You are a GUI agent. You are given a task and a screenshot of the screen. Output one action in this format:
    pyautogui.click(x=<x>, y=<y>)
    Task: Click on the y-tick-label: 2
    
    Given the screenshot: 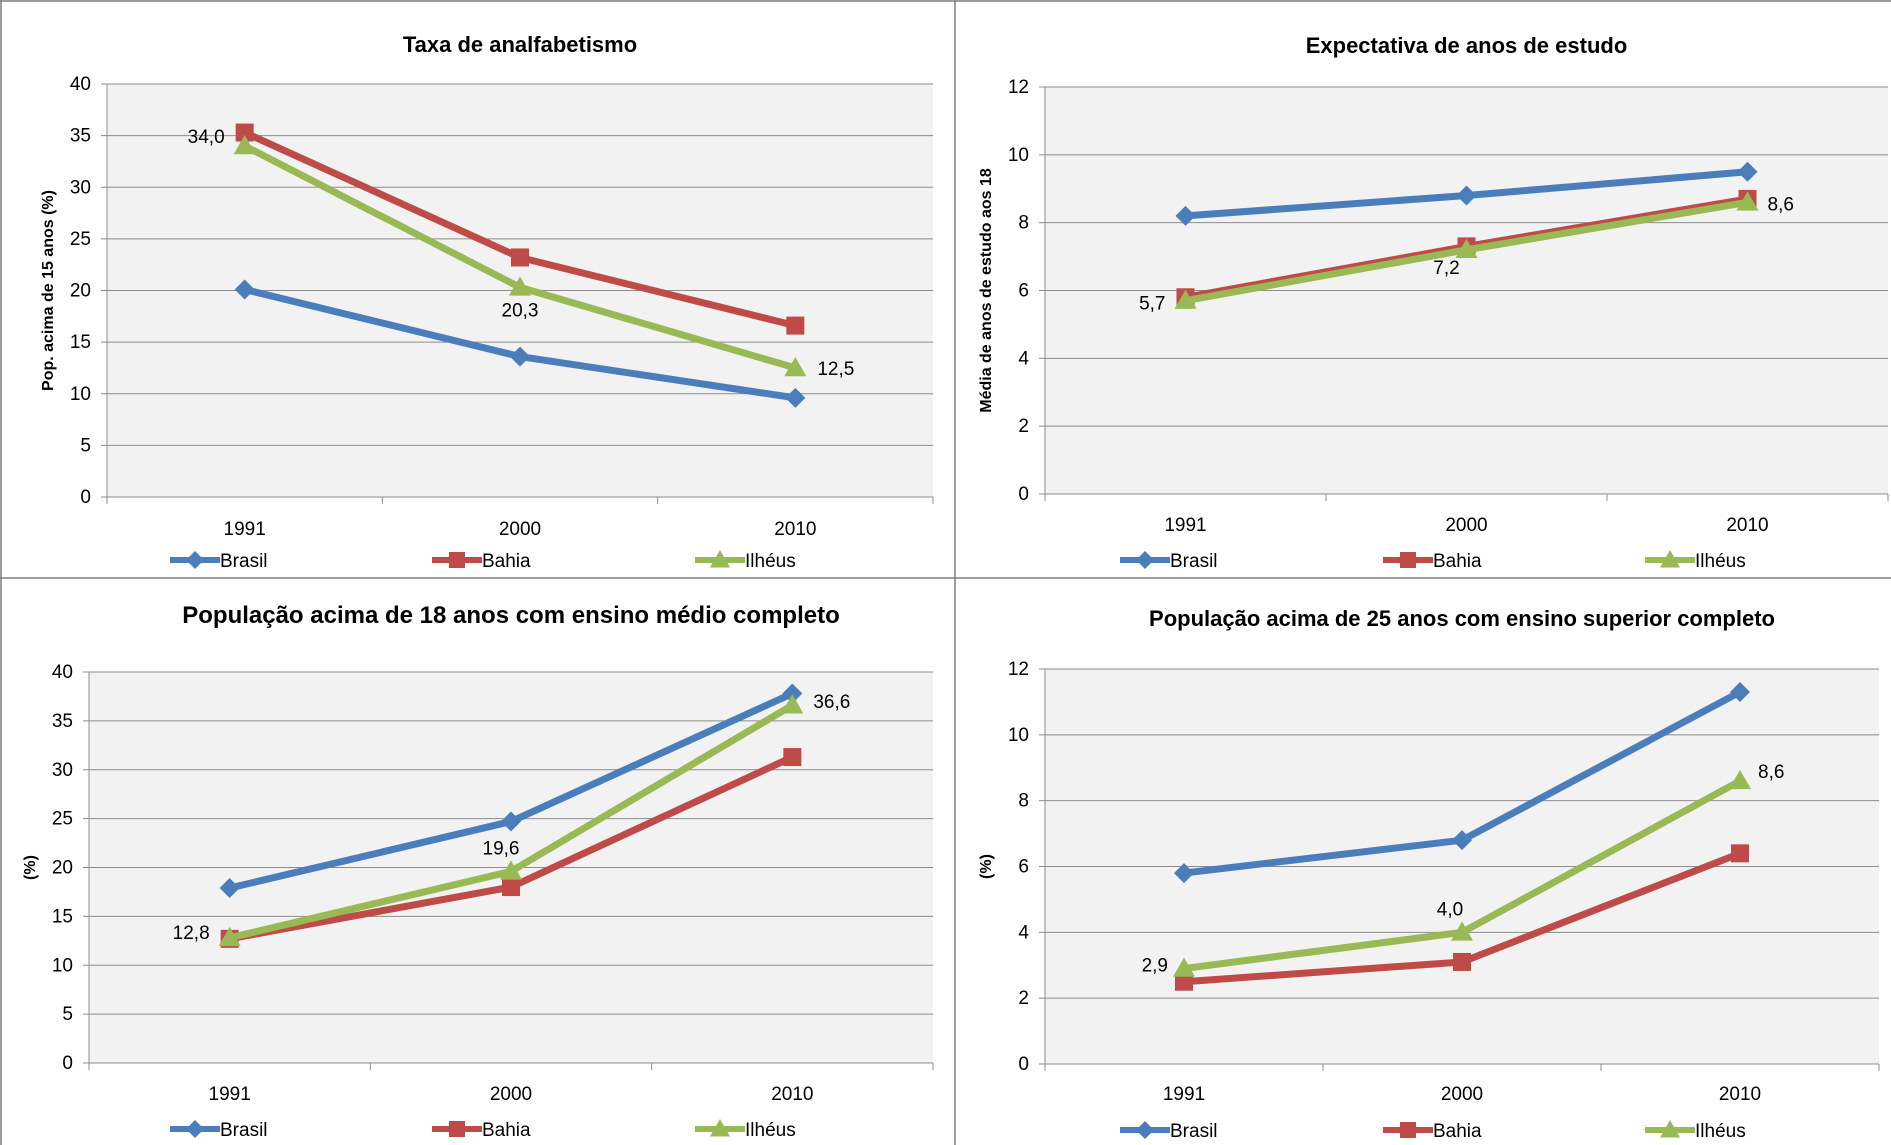 What is the action you would take?
    pyautogui.click(x=1023, y=426)
    